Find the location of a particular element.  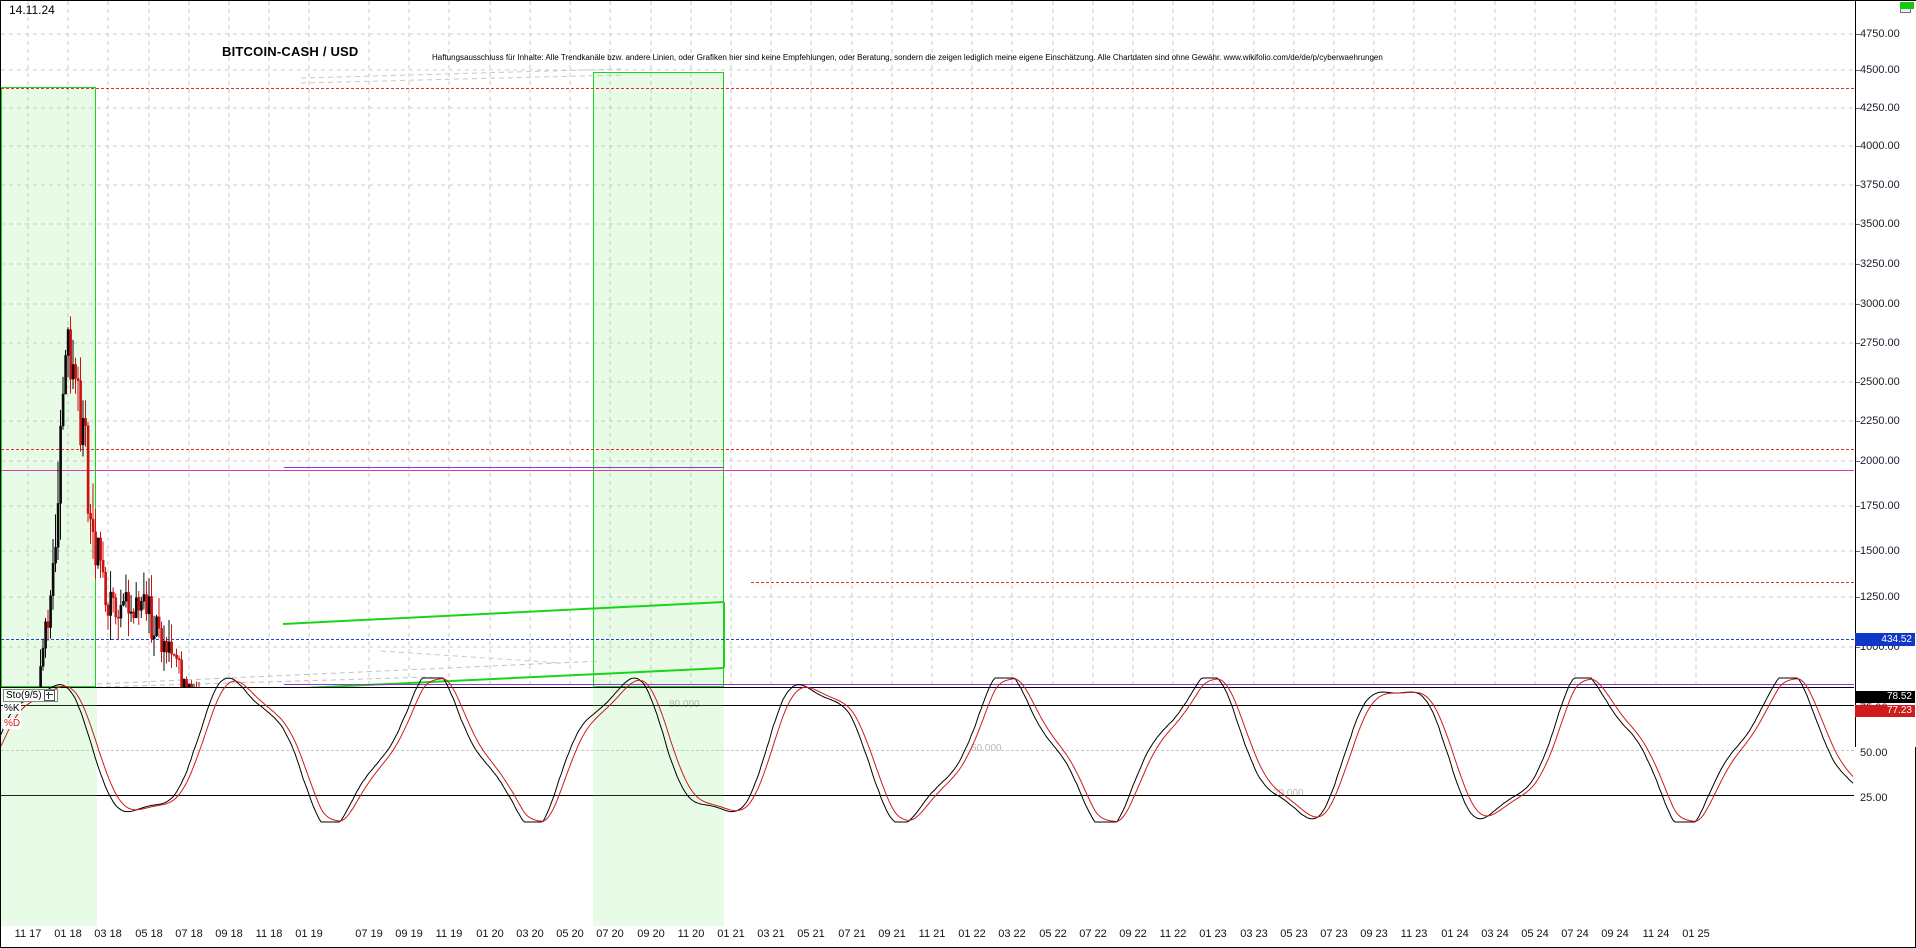

accumulation-zone-2-box is located at coordinates (658, 379).